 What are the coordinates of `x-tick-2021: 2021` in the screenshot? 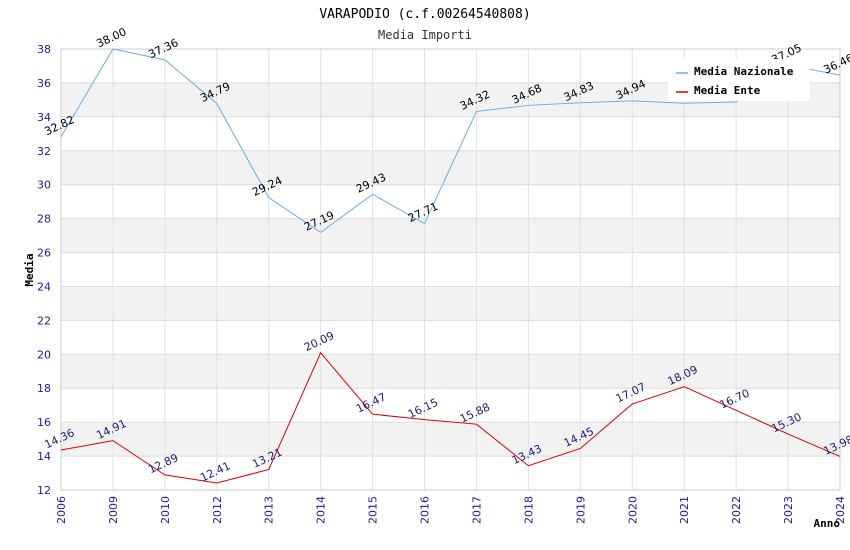 It's located at (684, 510).